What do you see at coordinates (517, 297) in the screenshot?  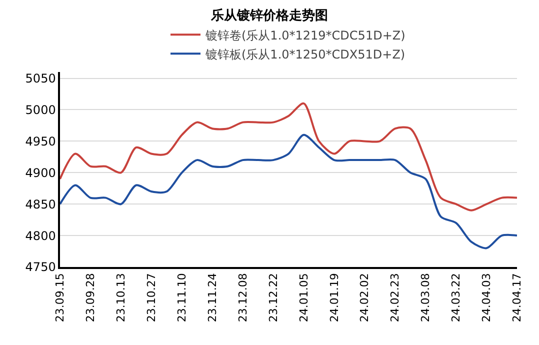 I see `x-tick-label: 24.04.17` at bounding box center [517, 297].